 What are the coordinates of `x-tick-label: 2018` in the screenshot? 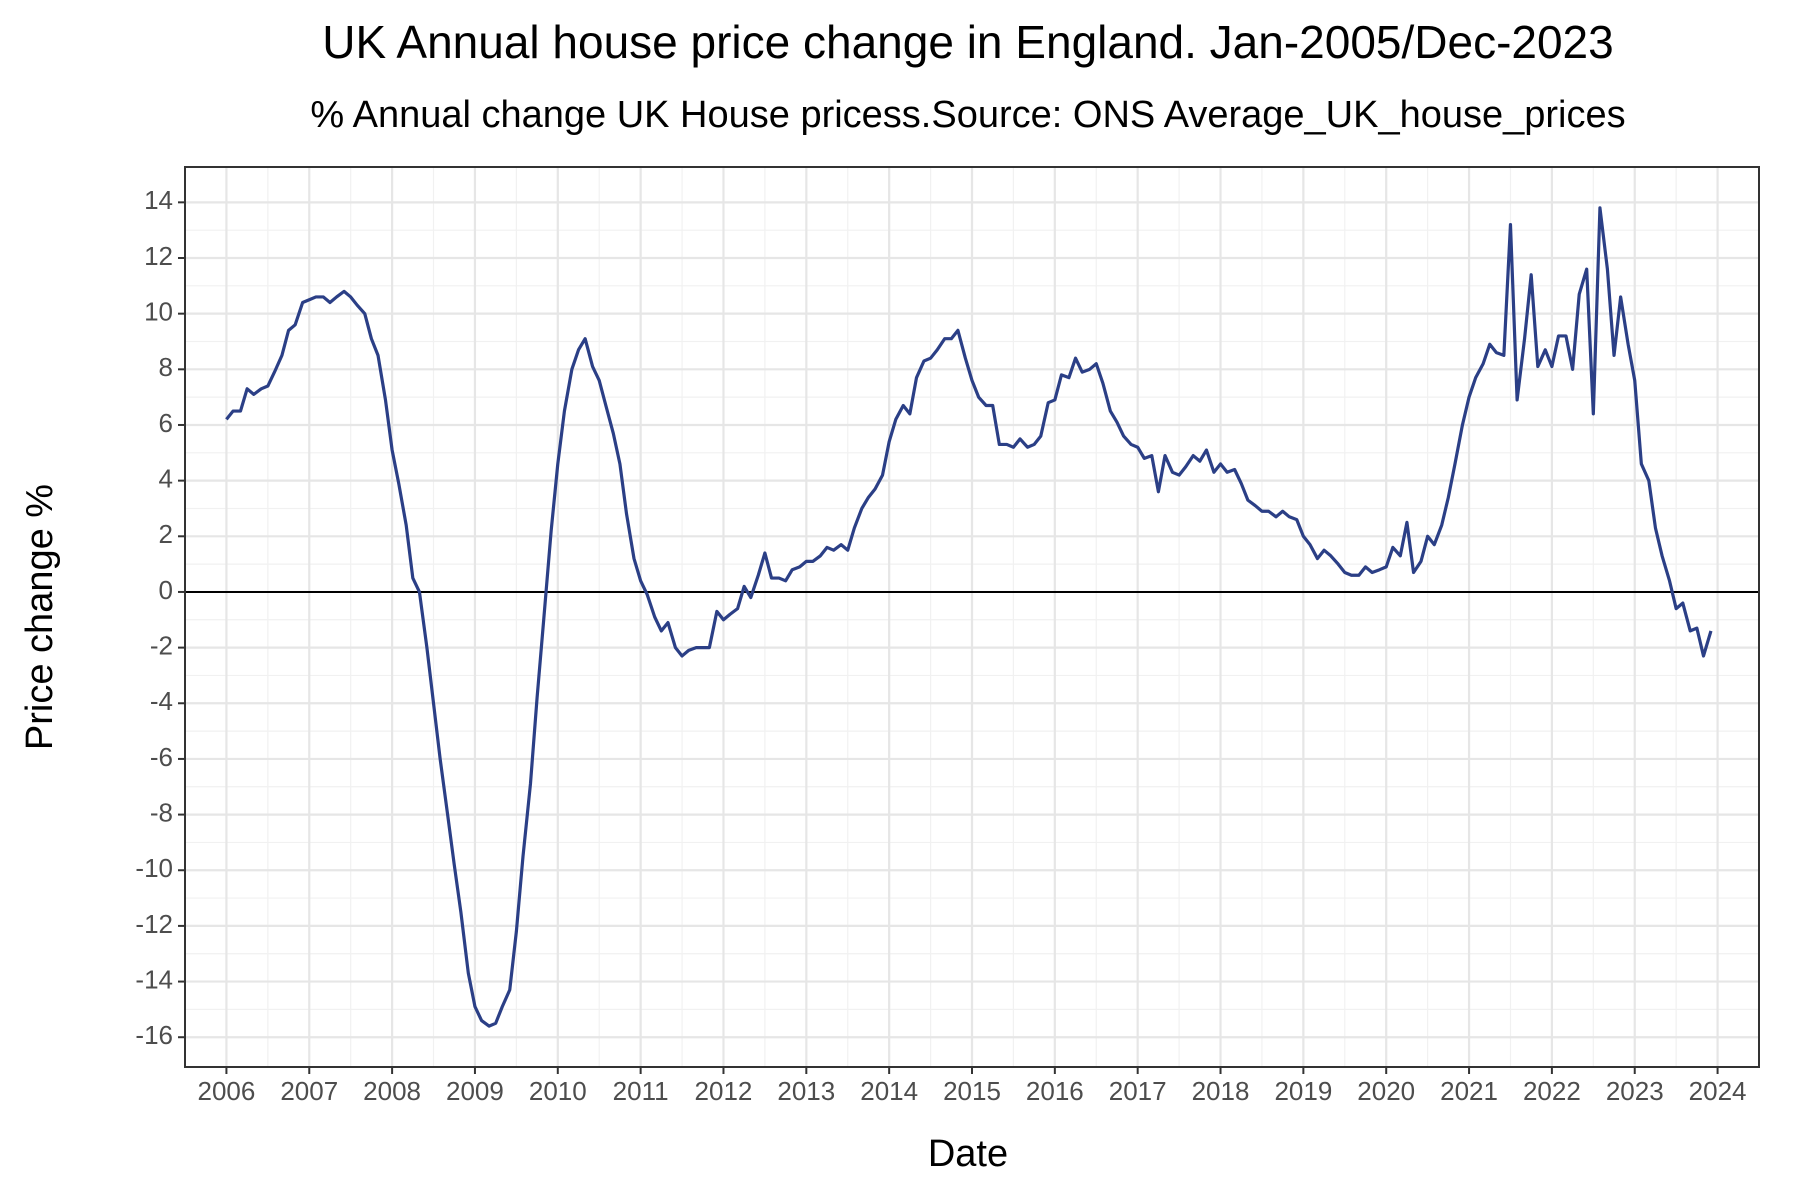 It's located at (1221, 1091).